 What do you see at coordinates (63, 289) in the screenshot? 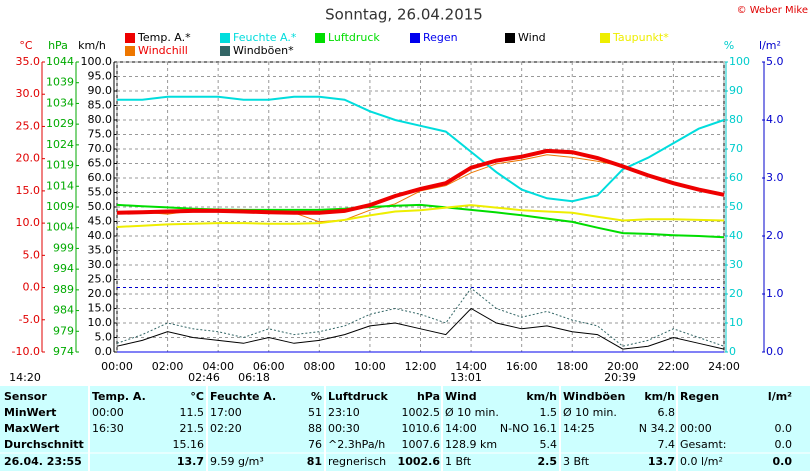
I see `y-tick-label: 989` at bounding box center [63, 289].